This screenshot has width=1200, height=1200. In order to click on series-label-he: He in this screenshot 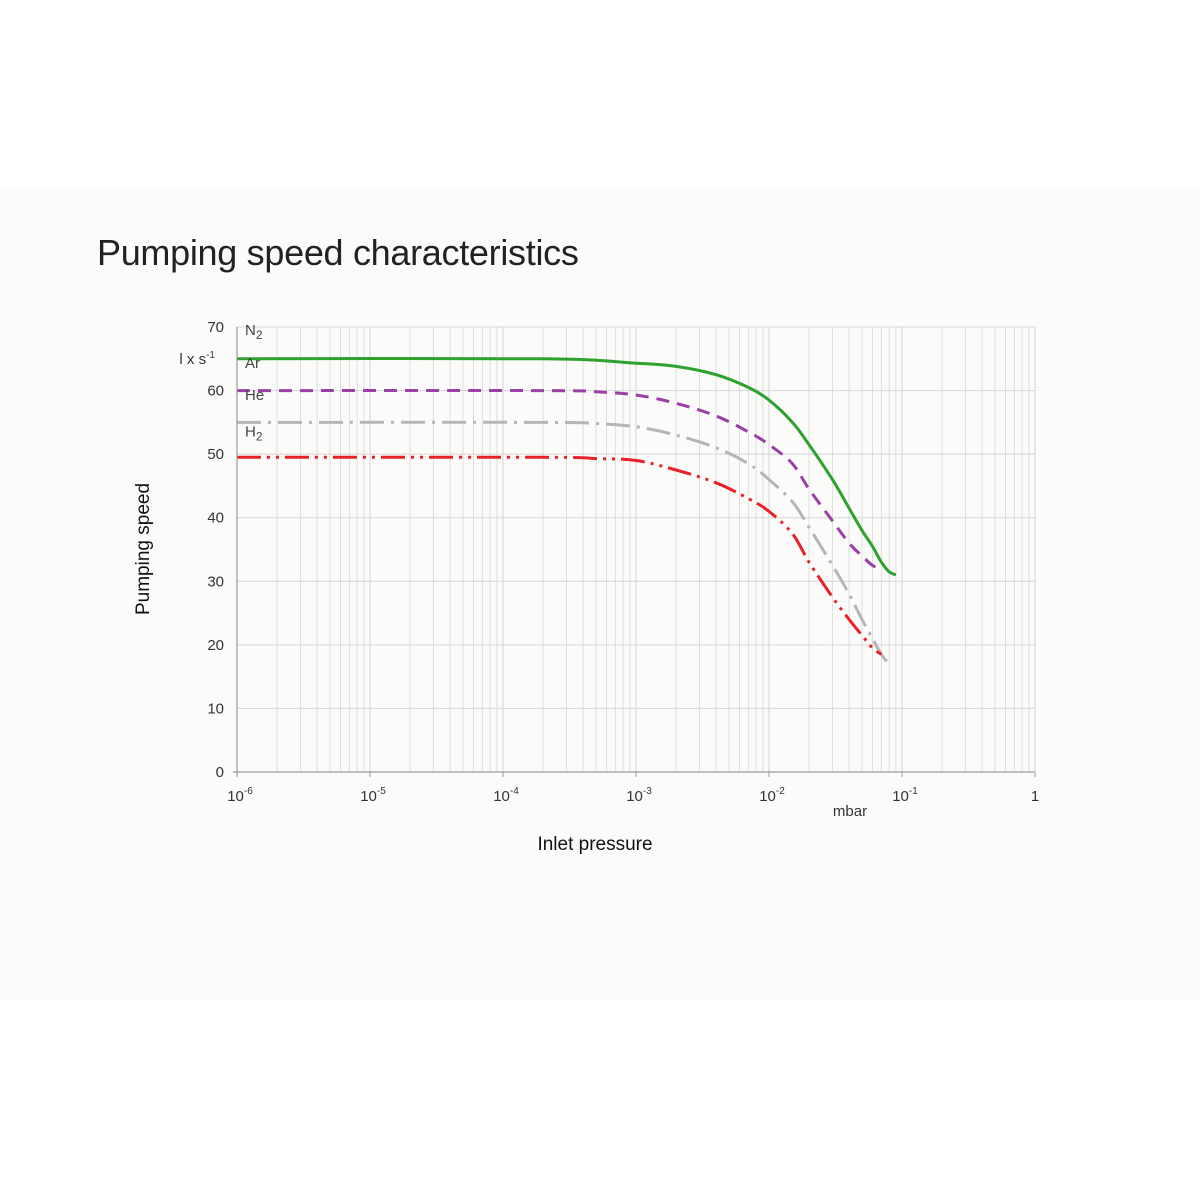, I will do `click(254, 395)`.